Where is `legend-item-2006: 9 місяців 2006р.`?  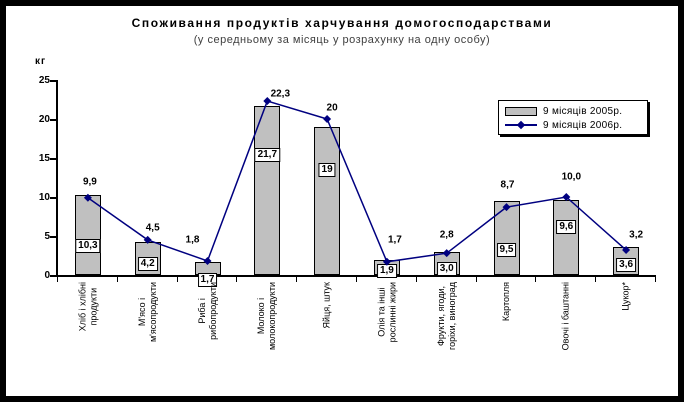
legend-item-2006: 9 місяців 2006р. is located at coordinates (574, 125).